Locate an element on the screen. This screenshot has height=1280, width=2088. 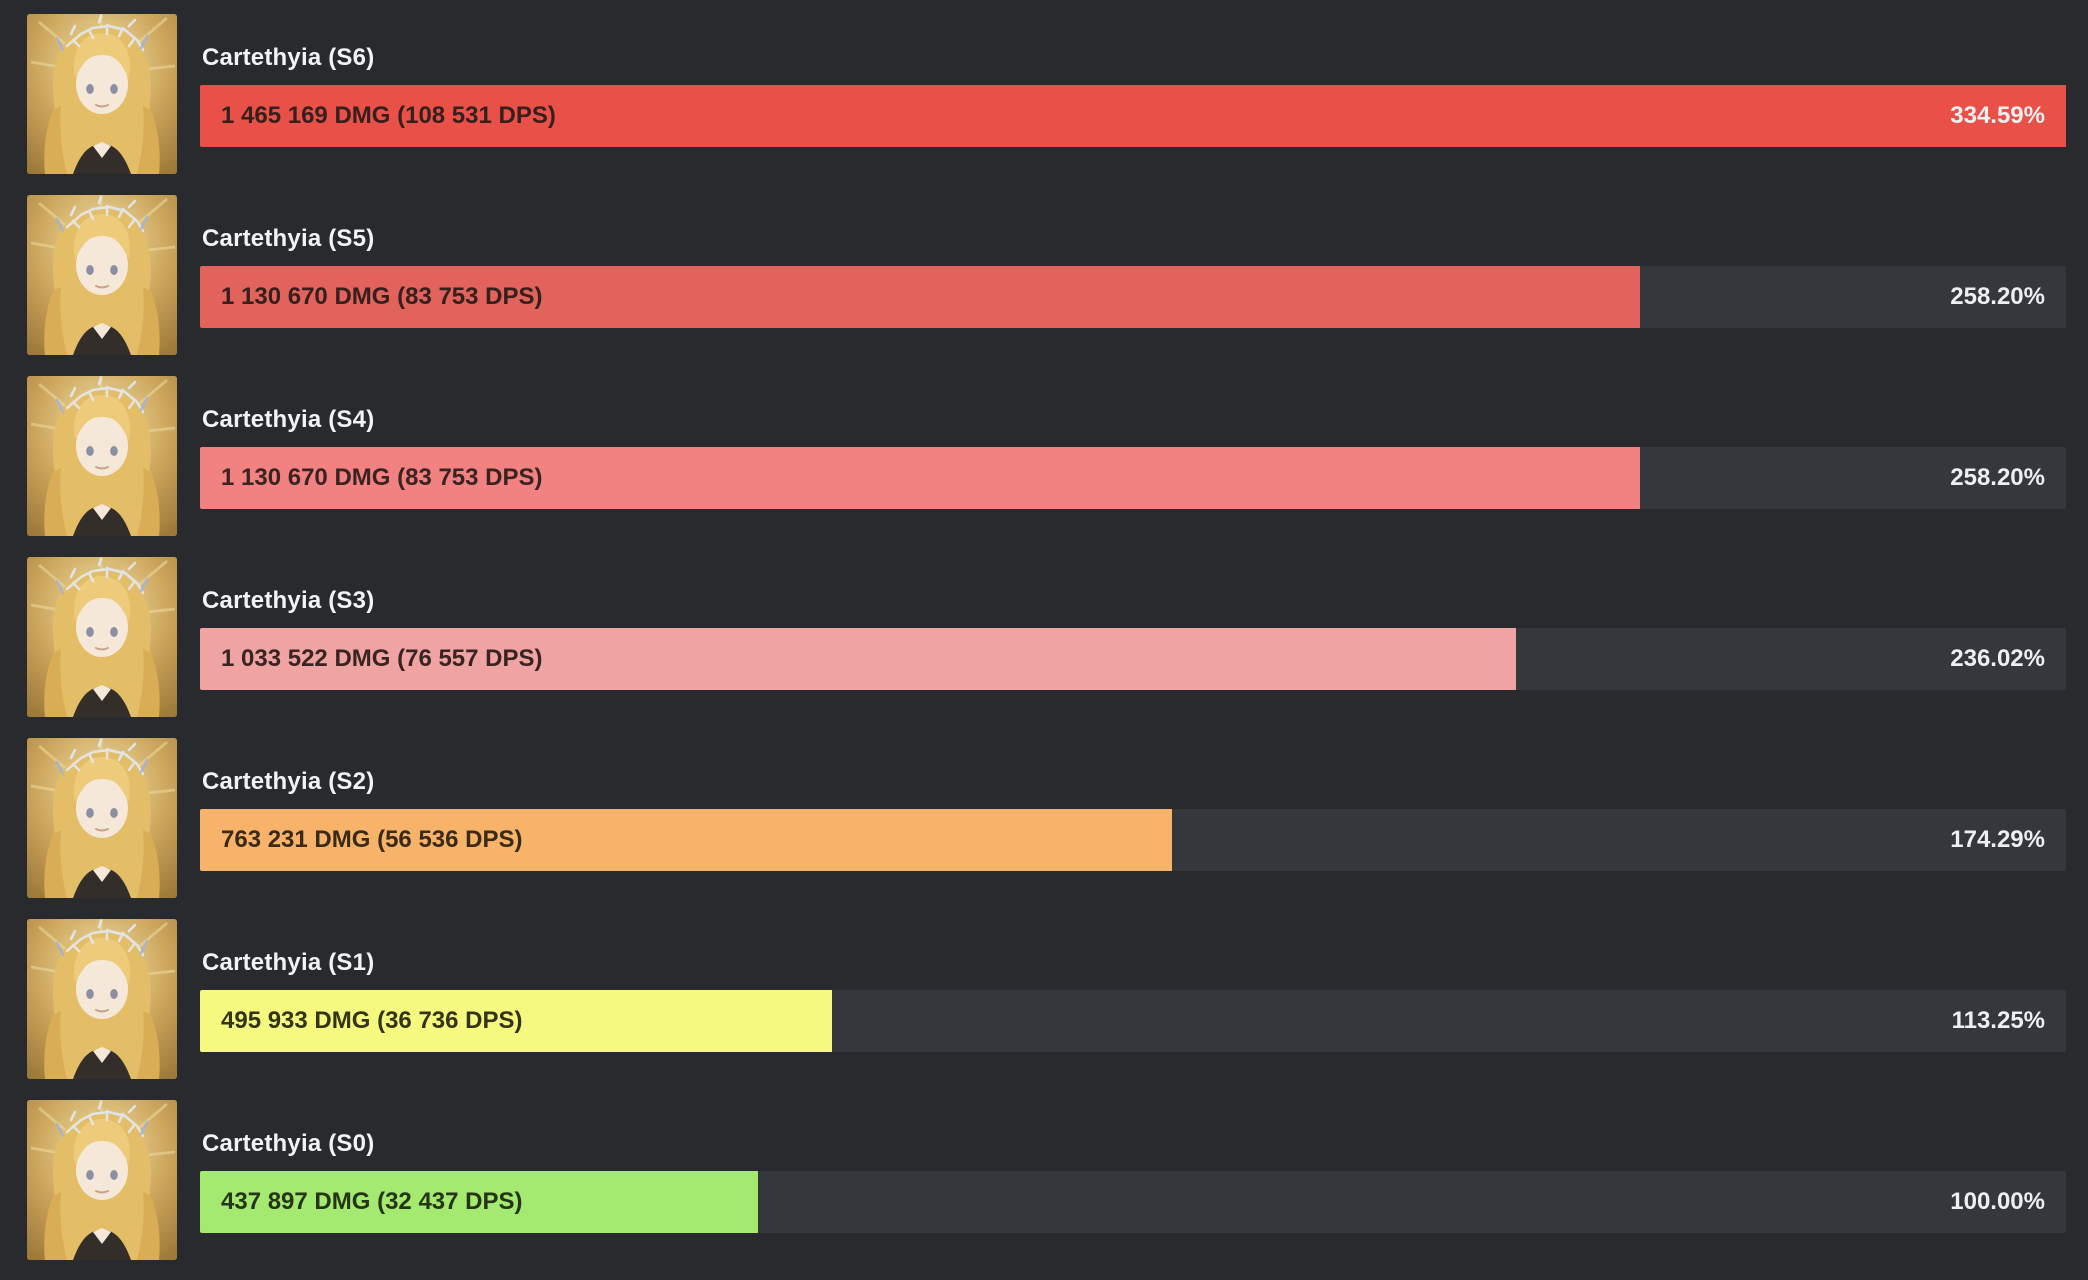
bar-track: 1 033 522 DMG (76 557 DPS) 236.02% is located at coordinates (1133, 658).